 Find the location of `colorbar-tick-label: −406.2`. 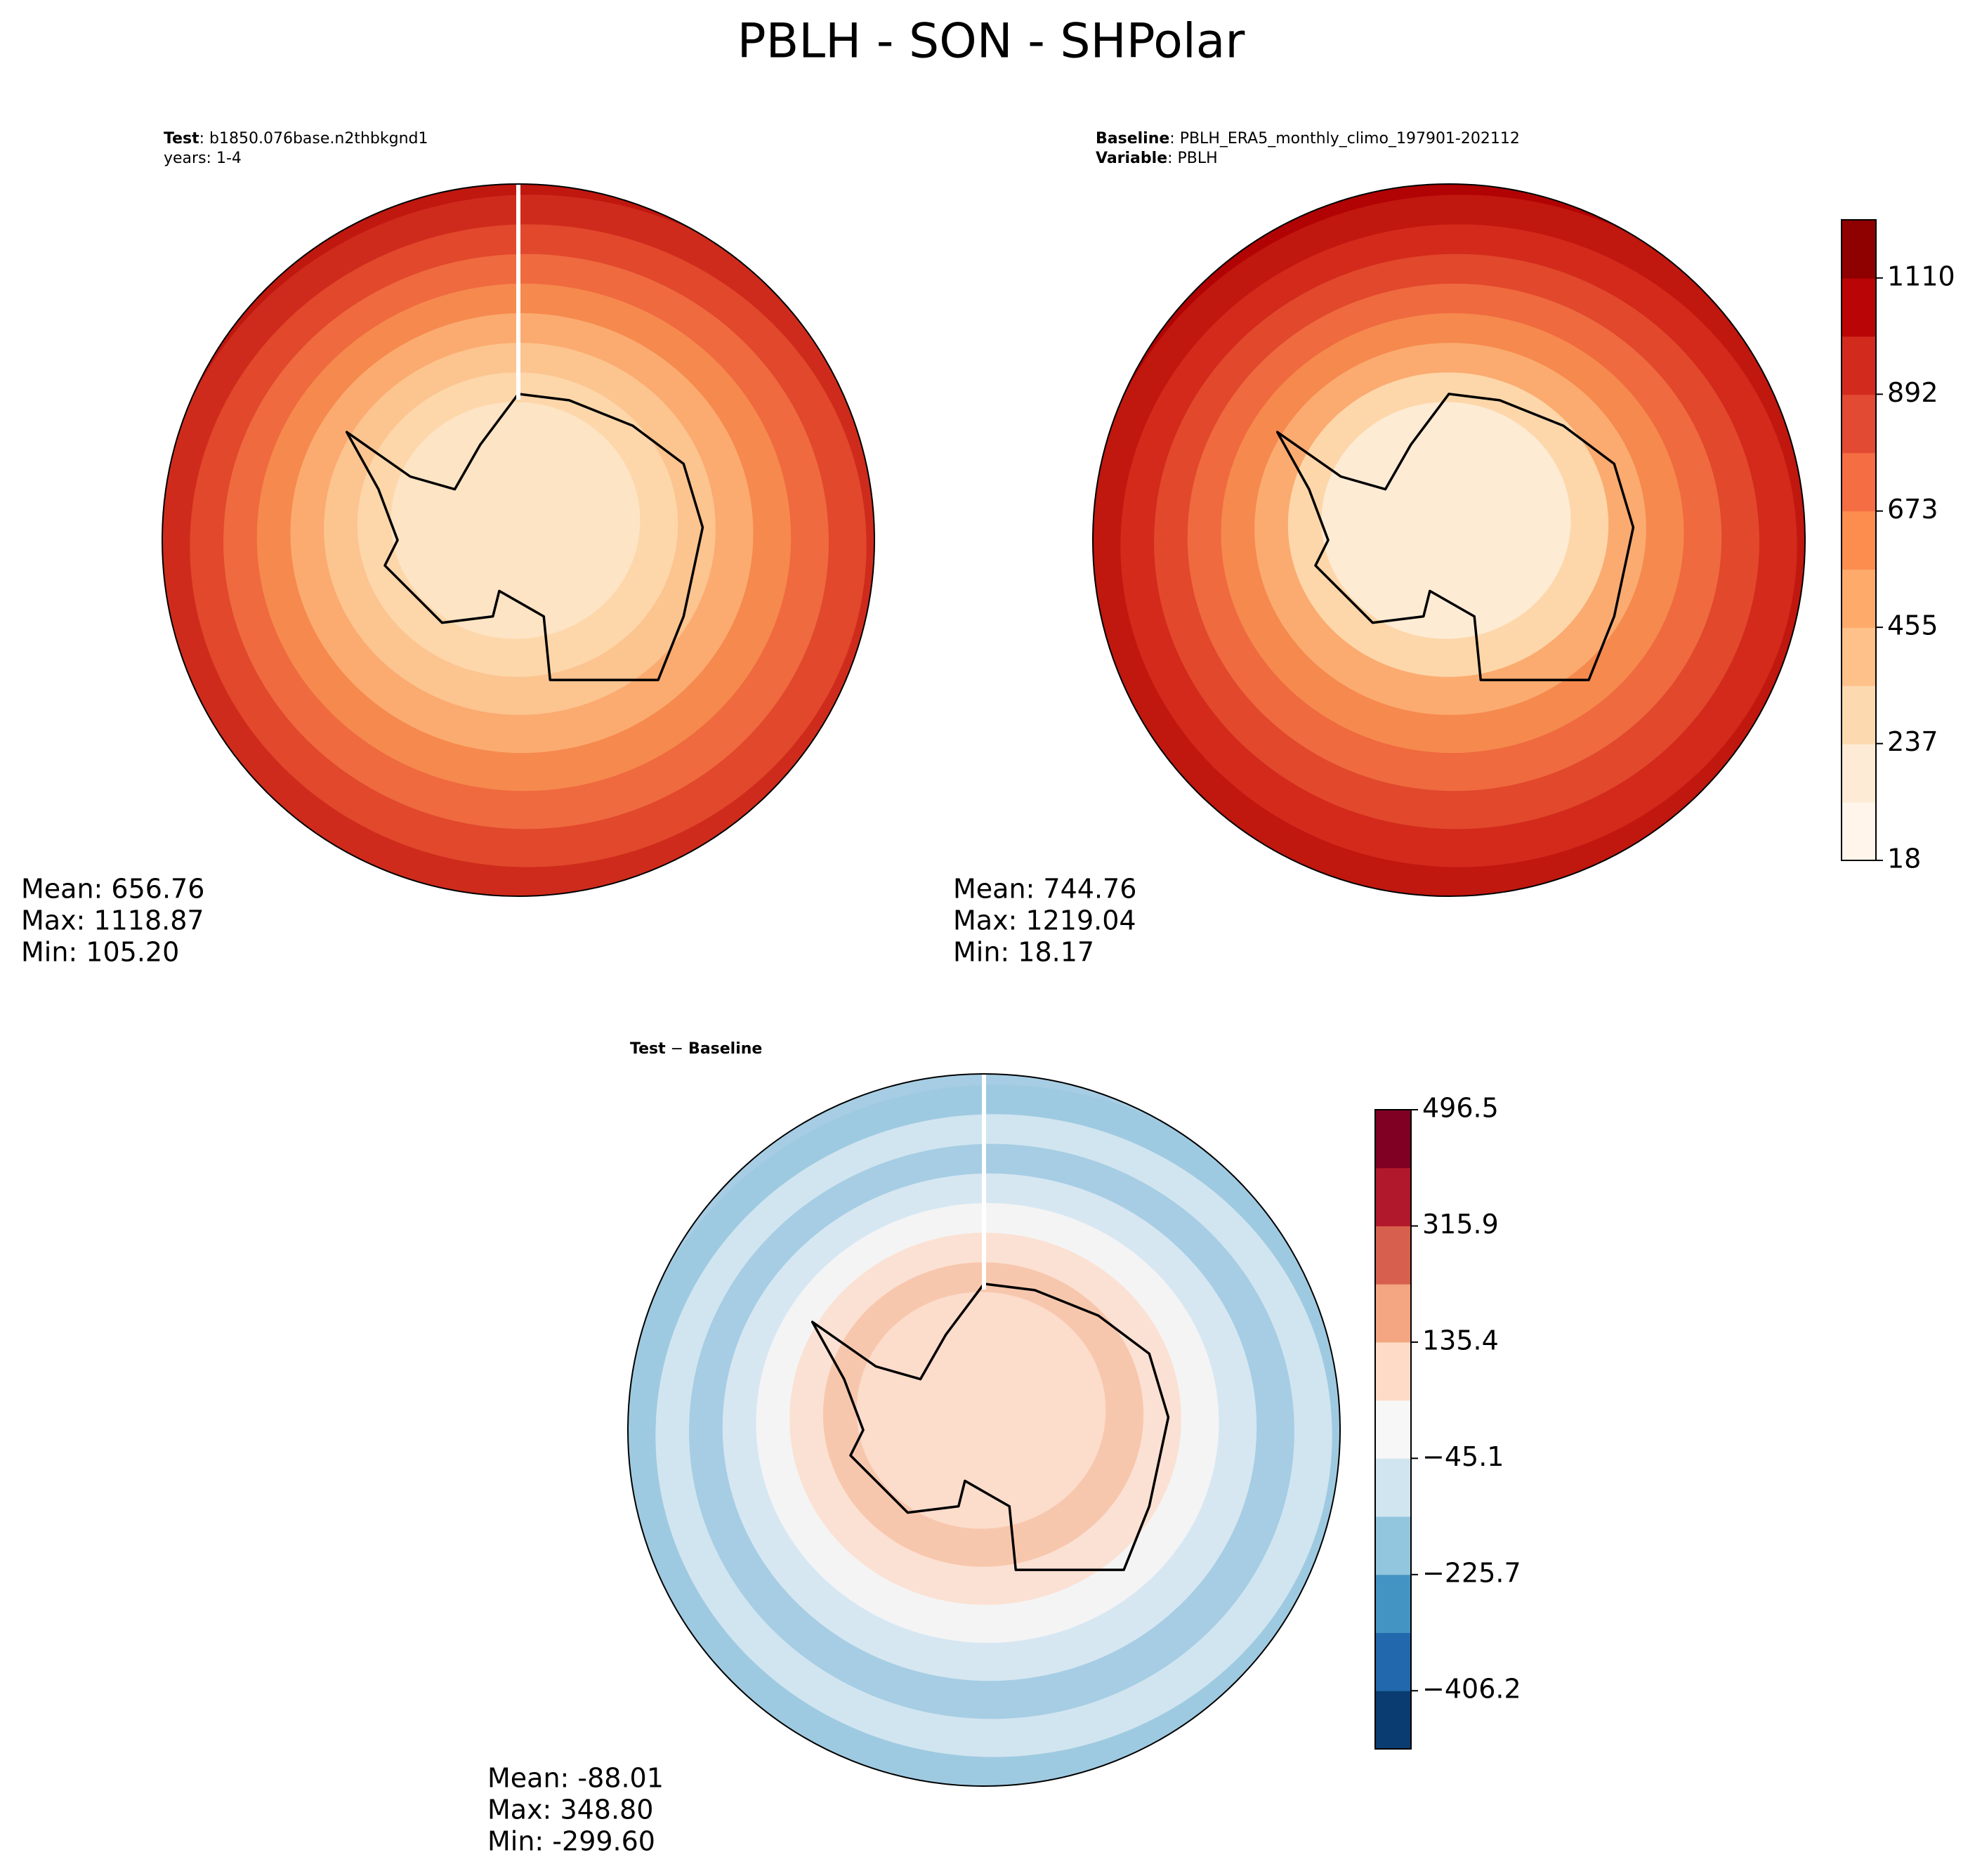

colorbar-tick-label: −406.2 is located at coordinates (1471, 1690).